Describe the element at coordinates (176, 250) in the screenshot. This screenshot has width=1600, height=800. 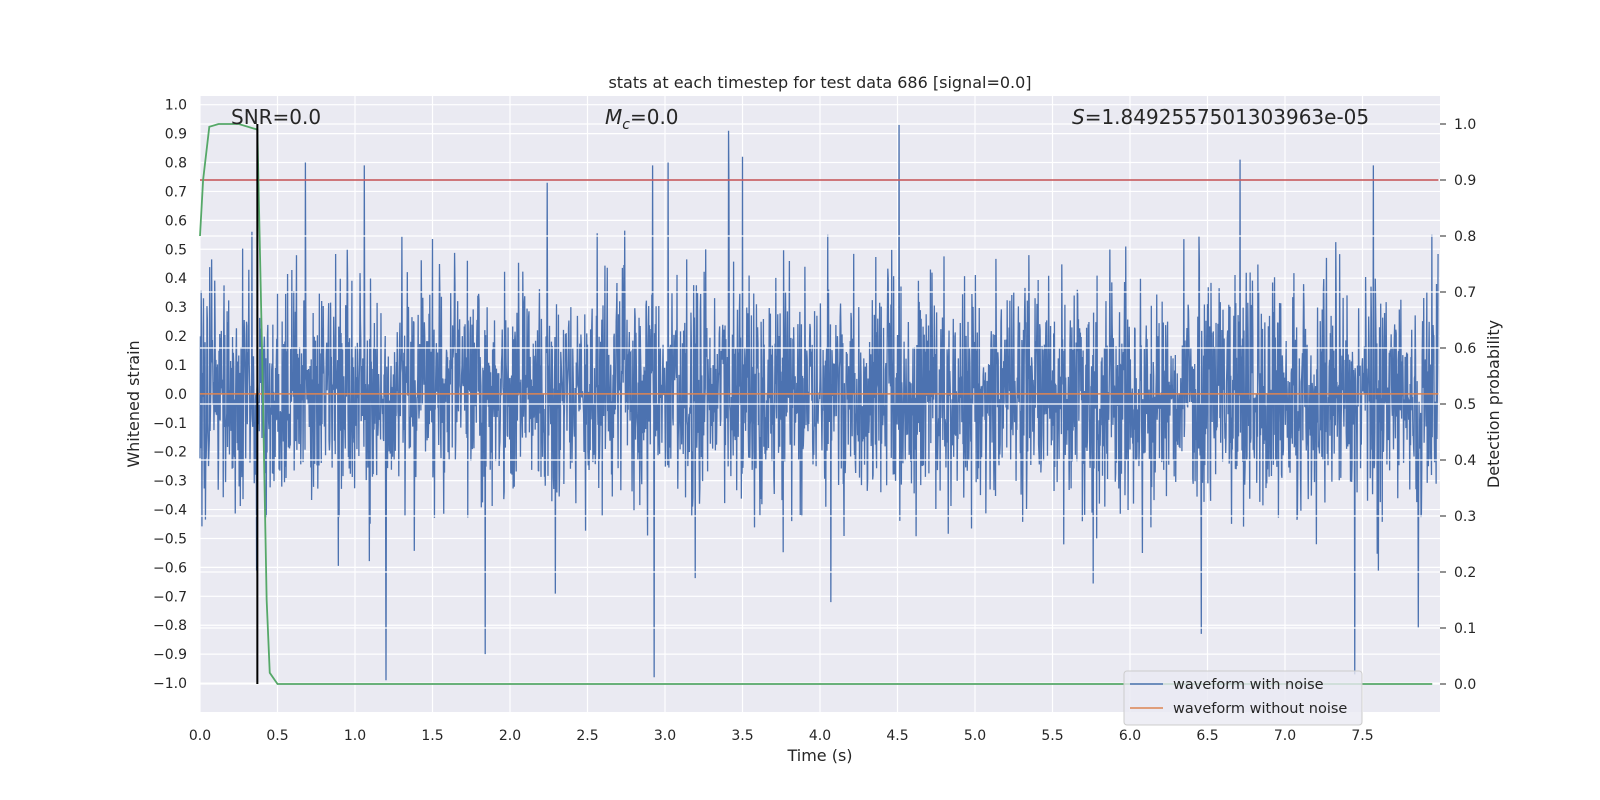
I see `y-tick-label: 0.5` at that location.